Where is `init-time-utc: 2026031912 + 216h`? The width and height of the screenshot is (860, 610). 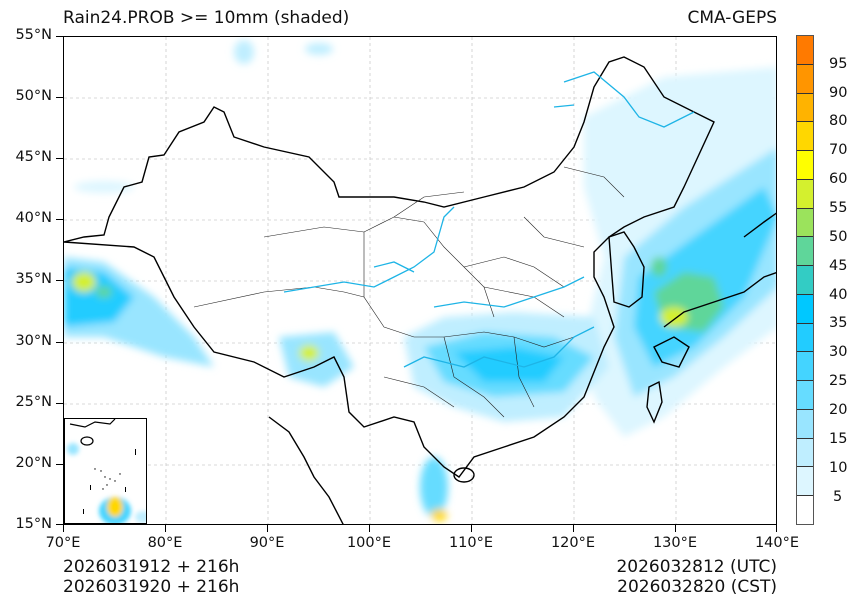
init-time-utc: 2026031912 + 216h is located at coordinates (151, 567).